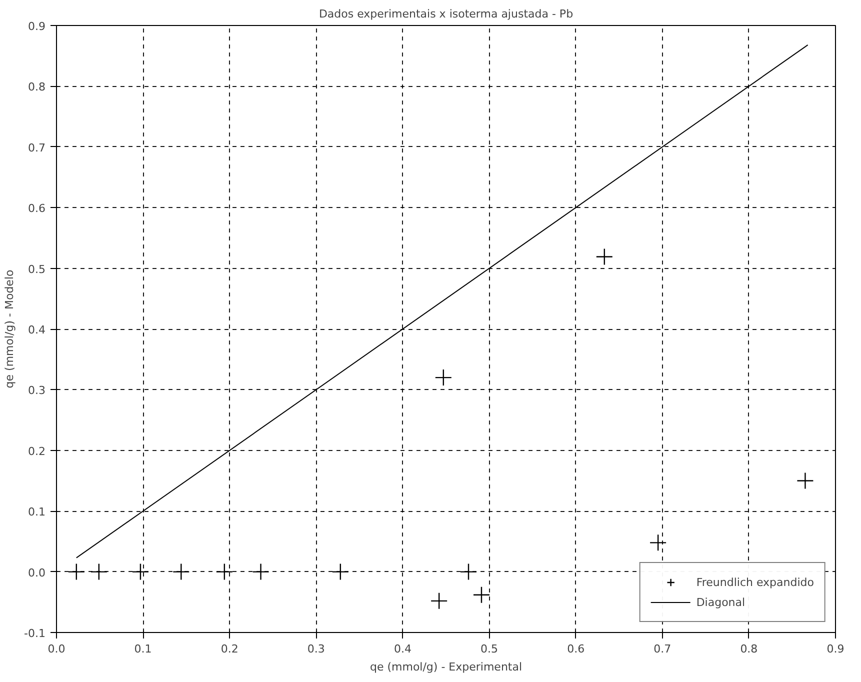  What do you see at coordinates (229, 649) in the screenshot?
I see `x-tick-label: 0.2` at bounding box center [229, 649].